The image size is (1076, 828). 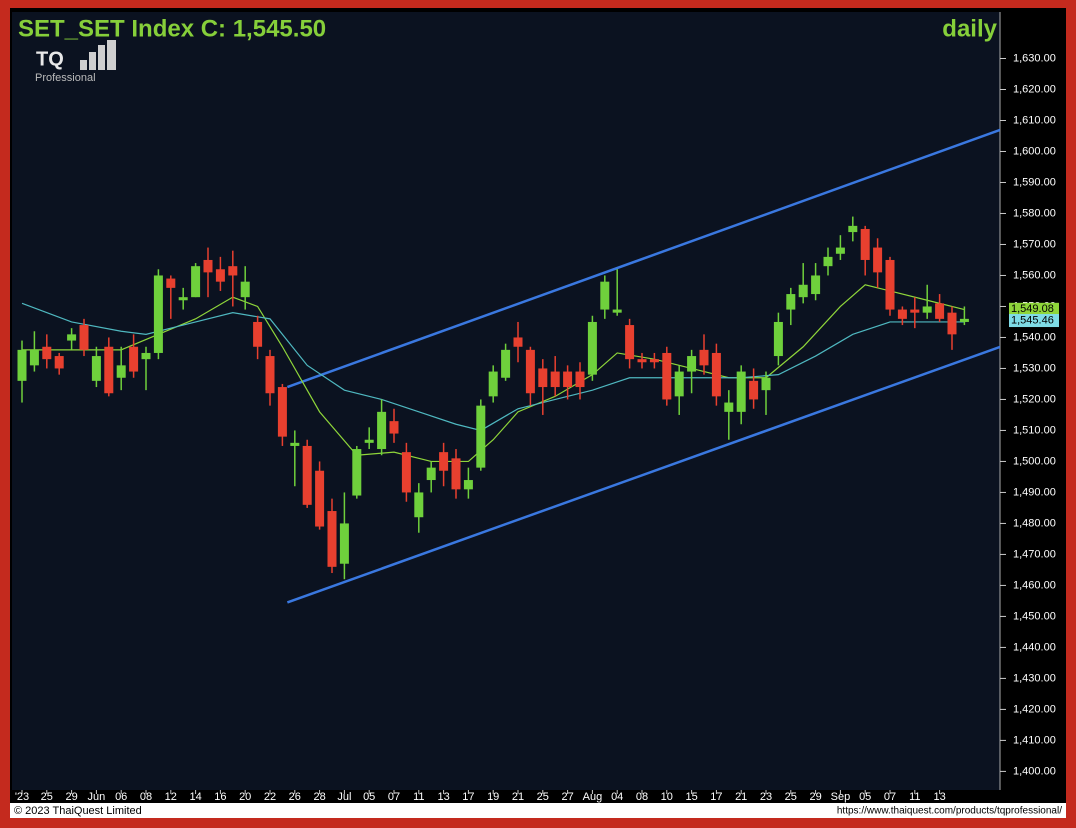 I want to click on y-tick-label: 1,460.00, so click(x=1034, y=585).